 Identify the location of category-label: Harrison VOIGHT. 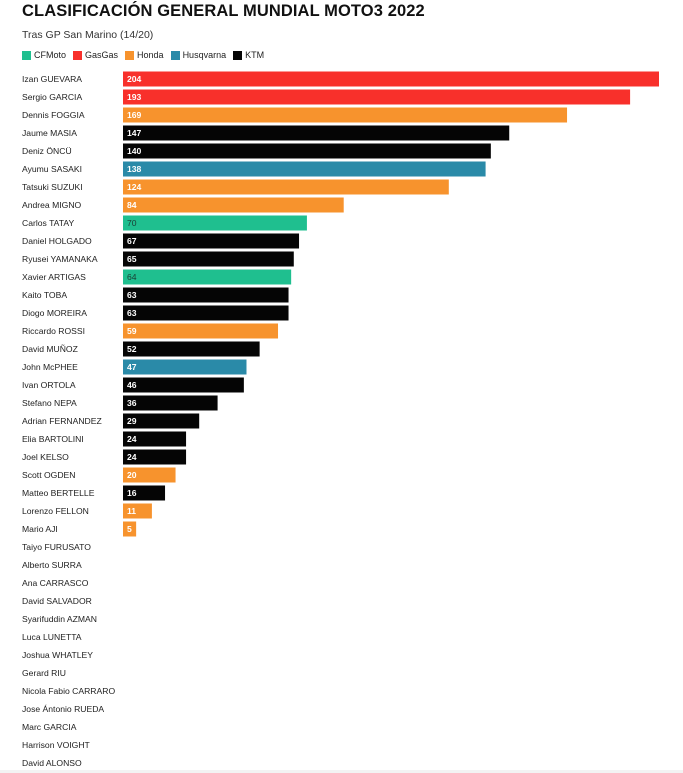
(56, 745).